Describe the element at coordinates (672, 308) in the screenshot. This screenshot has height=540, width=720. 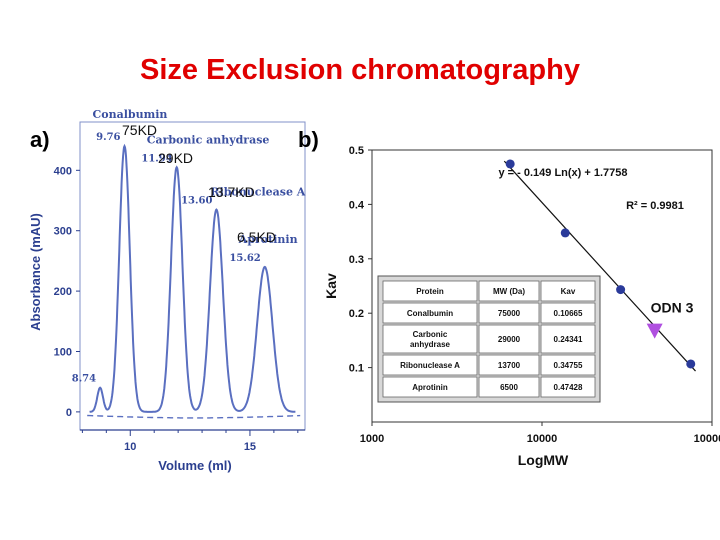
I see `odn3-label: ODN 3` at that location.